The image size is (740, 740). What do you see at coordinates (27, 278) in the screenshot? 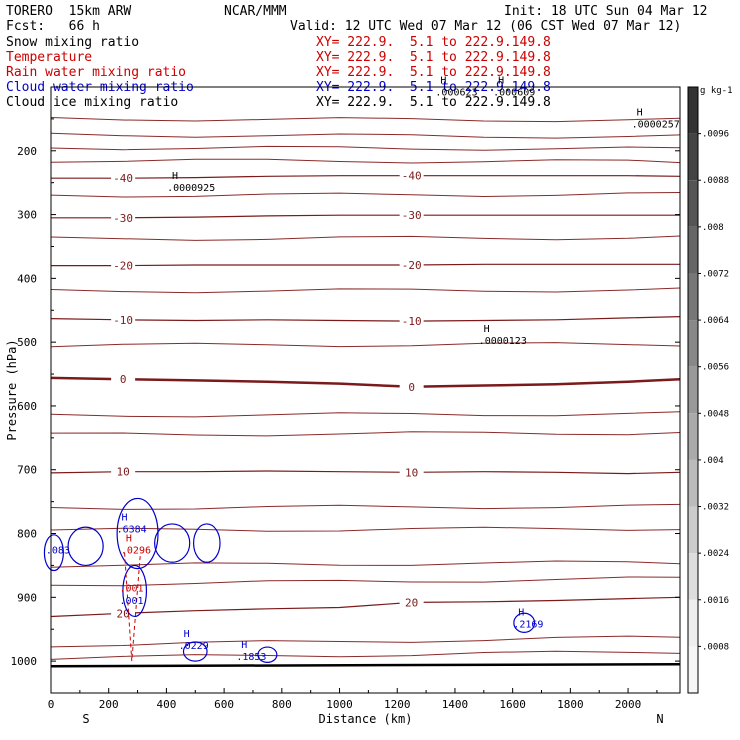
I see `y-tick-label: 400` at bounding box center [27, 278].